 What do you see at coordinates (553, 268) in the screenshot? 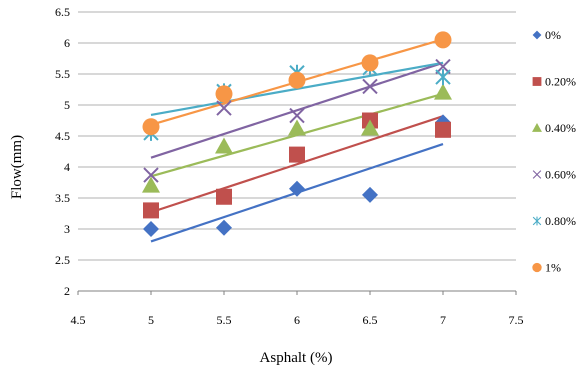
I see `legend-label: 1%` at bounding box center [553, 268].